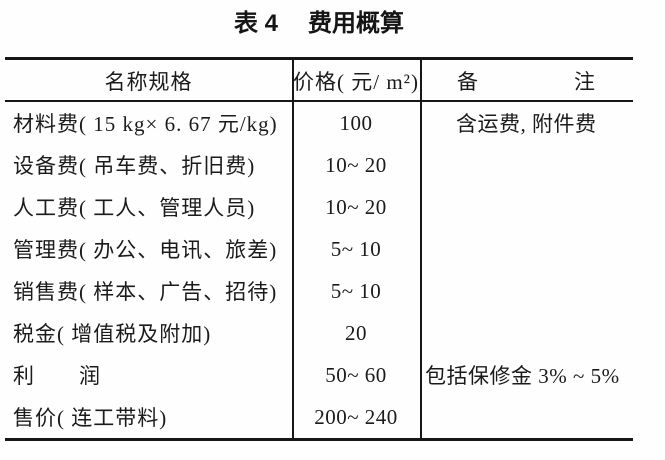 This screenshot has width=665, height=460. Describe the element at coordinates (134, 208) in the screenshot. I see `row-name-cell: 人工费( 工人、管理人员)` at that location.